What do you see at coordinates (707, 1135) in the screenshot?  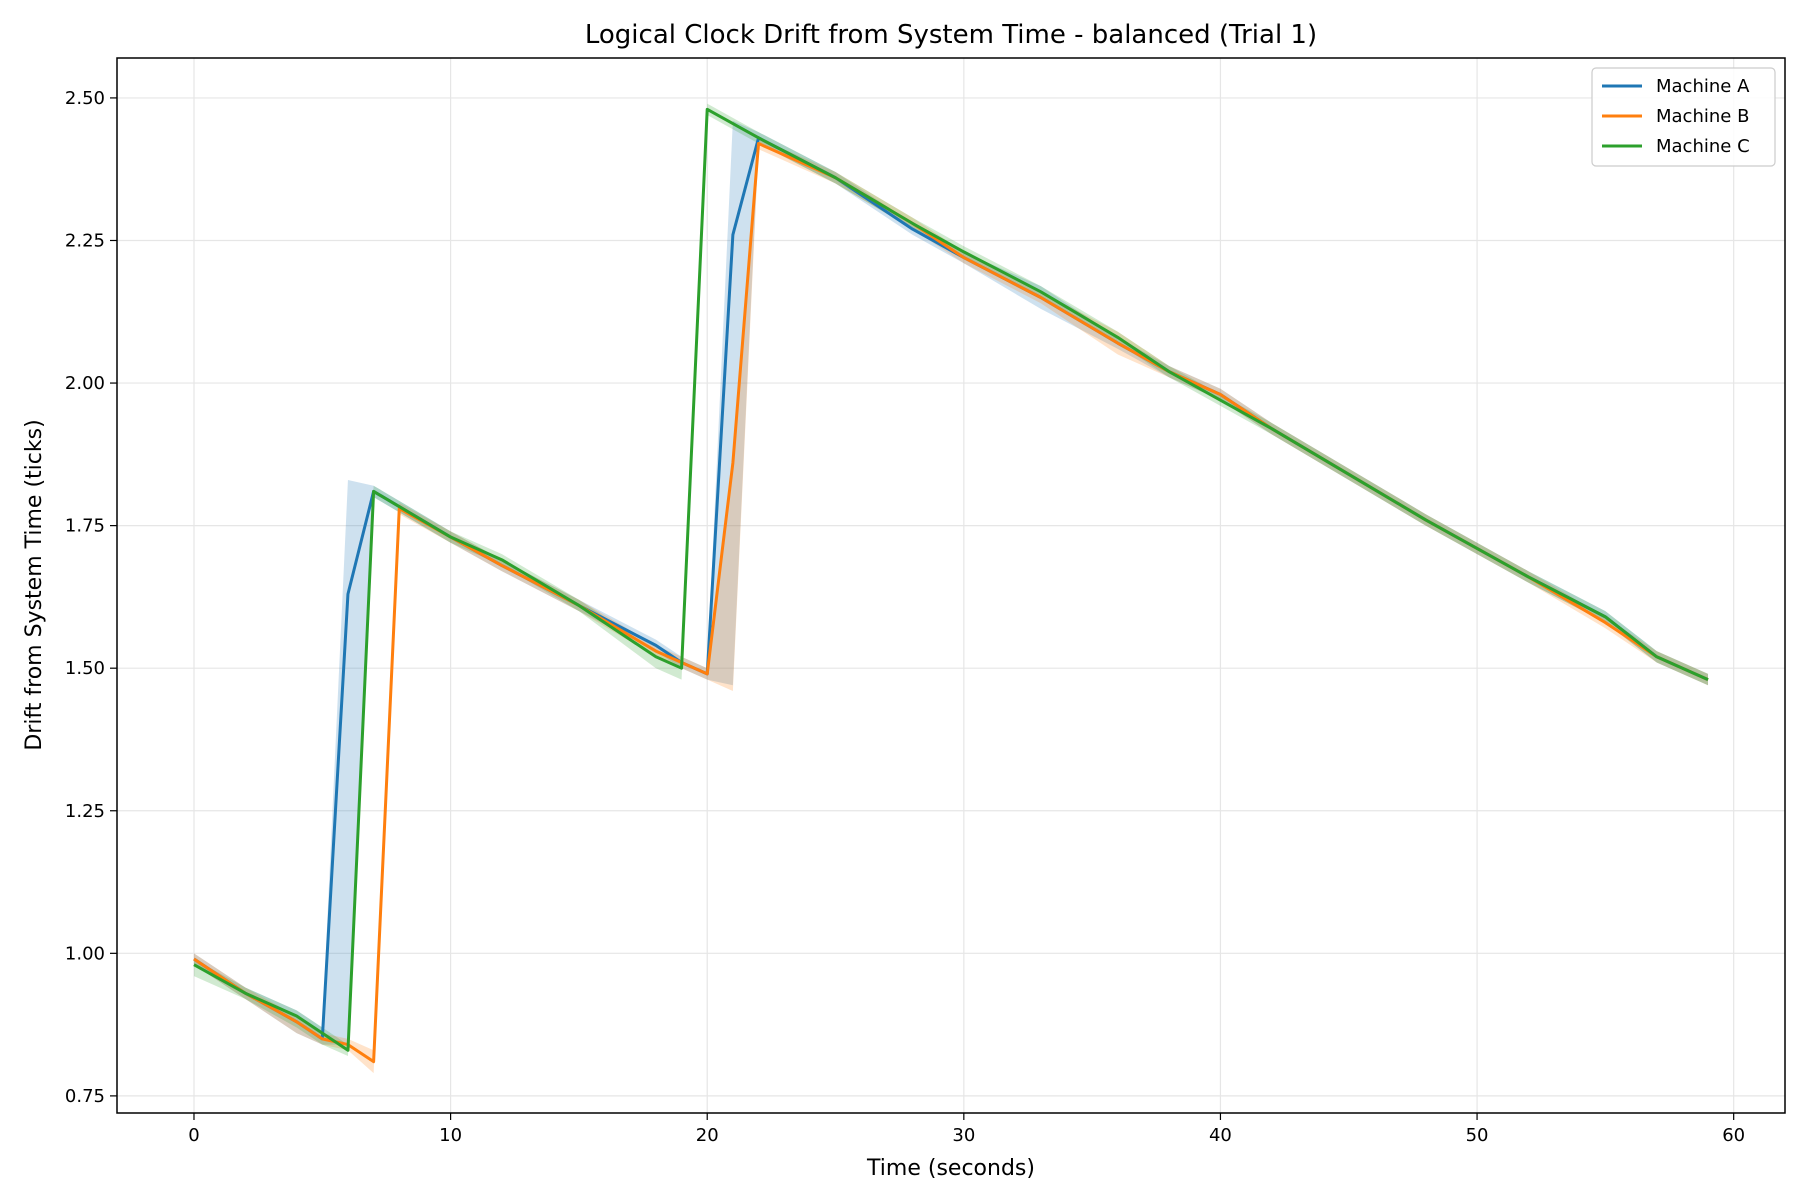 I see `x-tick-label: 20` at bounding box center [707, 1135].